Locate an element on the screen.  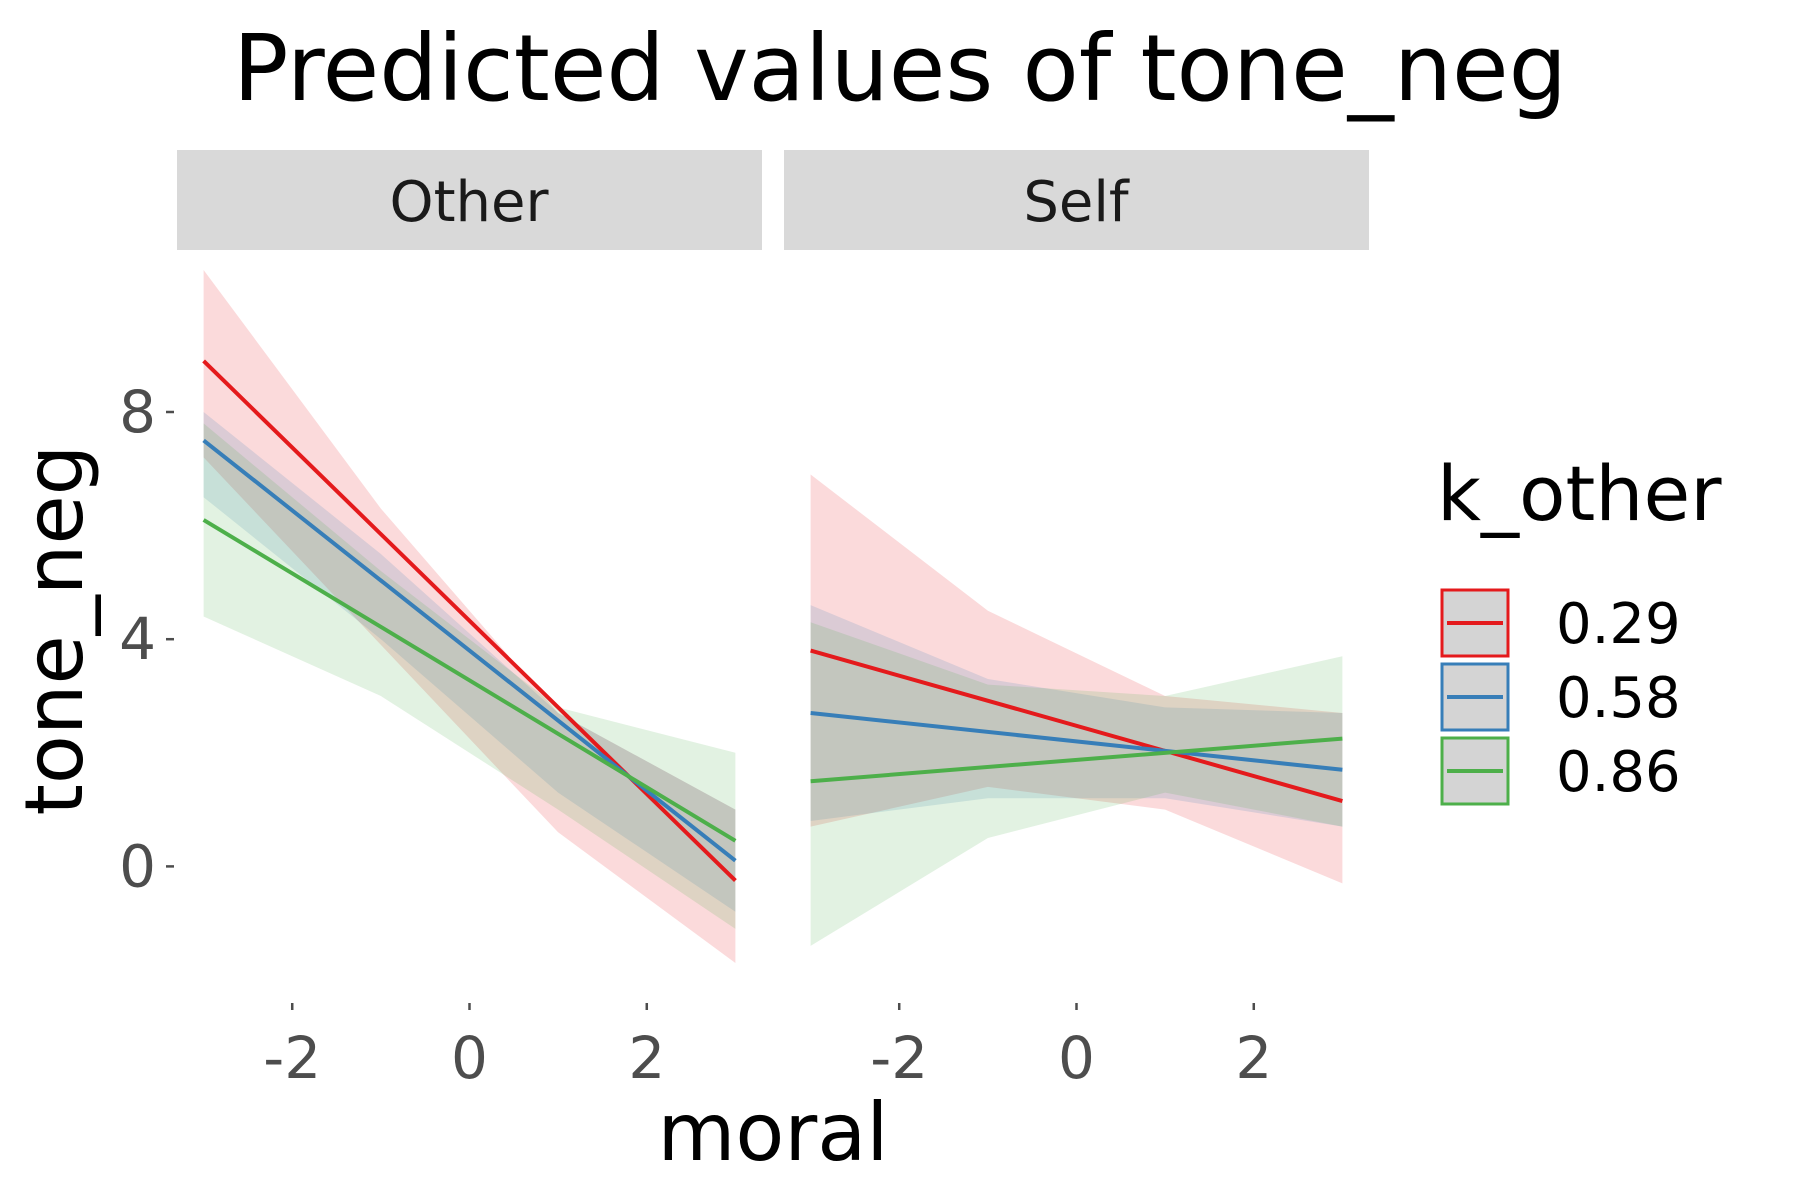
legend: k_other 0.29 0.58 0.86 is located at coordinates (1579, 627).